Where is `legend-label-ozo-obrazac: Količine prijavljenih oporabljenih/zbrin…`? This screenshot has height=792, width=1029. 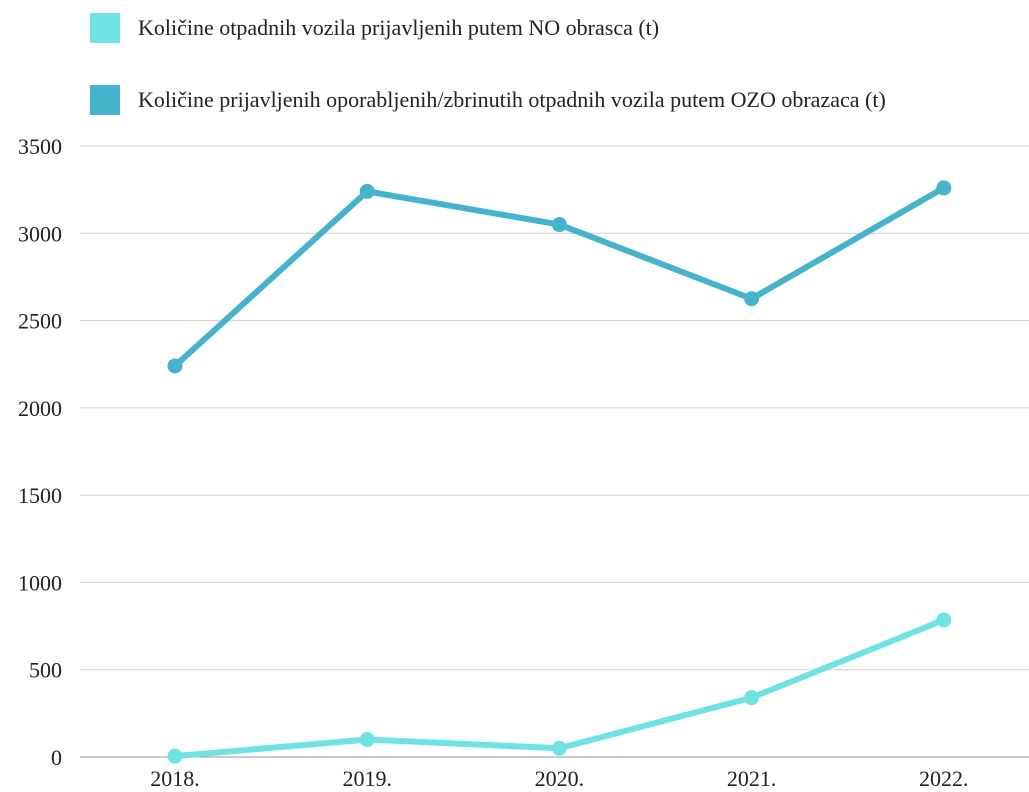 legend-label-ozo-obrazac: Količine prijavljenih oporabljenih/zbrin… is located at coordinates (512, 99).